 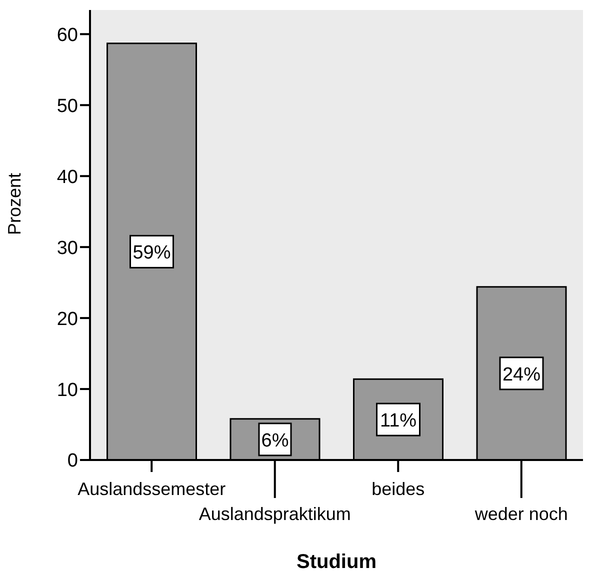 I want to click on data-label: 6%, so click(x=275, y=441).